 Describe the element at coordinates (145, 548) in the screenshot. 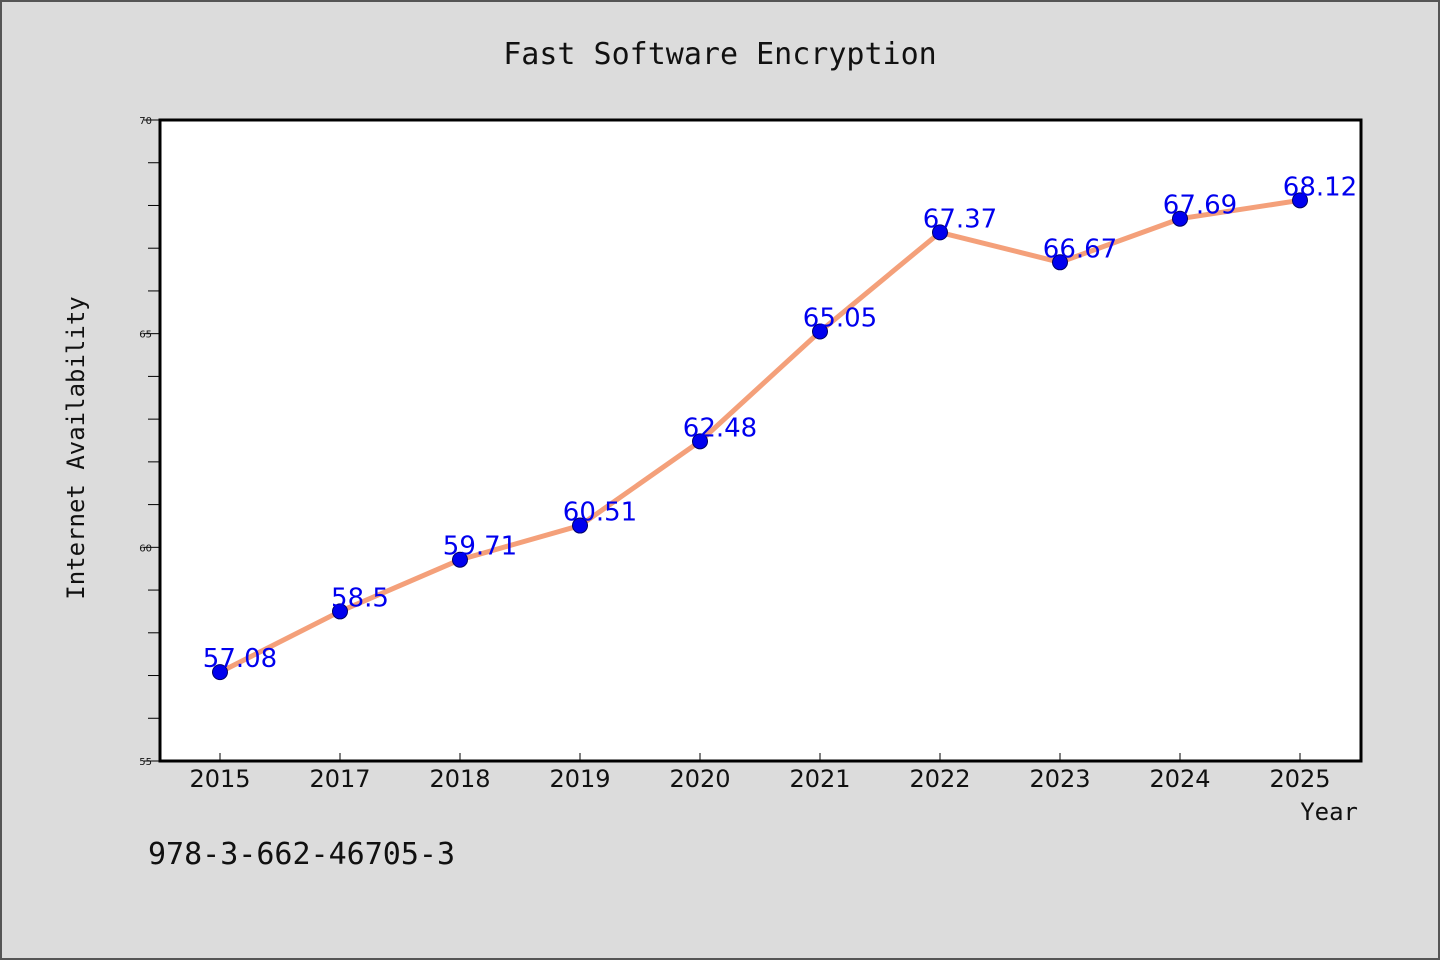

I see `y-tick-label: 60` at that location.